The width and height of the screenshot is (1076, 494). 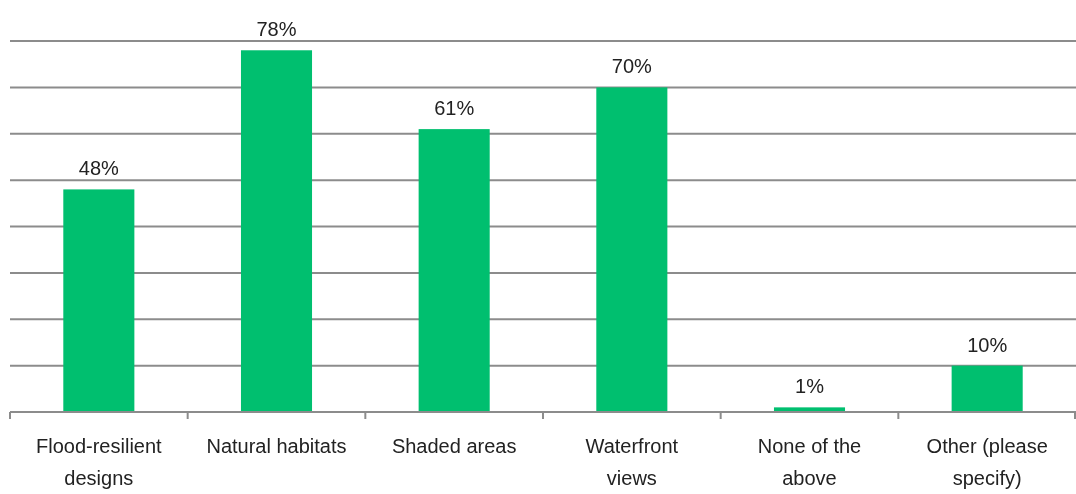 I want to click on x-tick-label: Shaded areas, so click(x=454, y=446).